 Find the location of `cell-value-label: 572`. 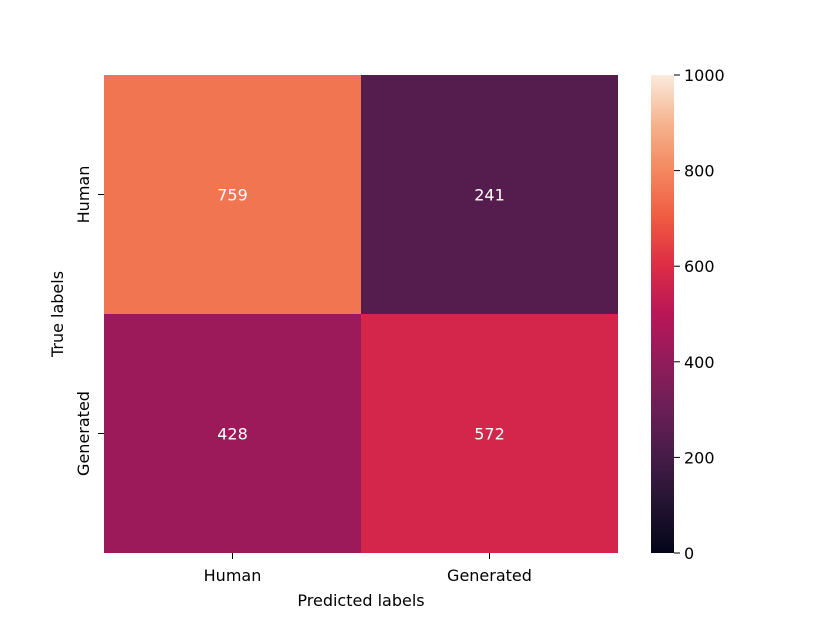

cell-value-label: 572 is located at coordinates (489, 434).